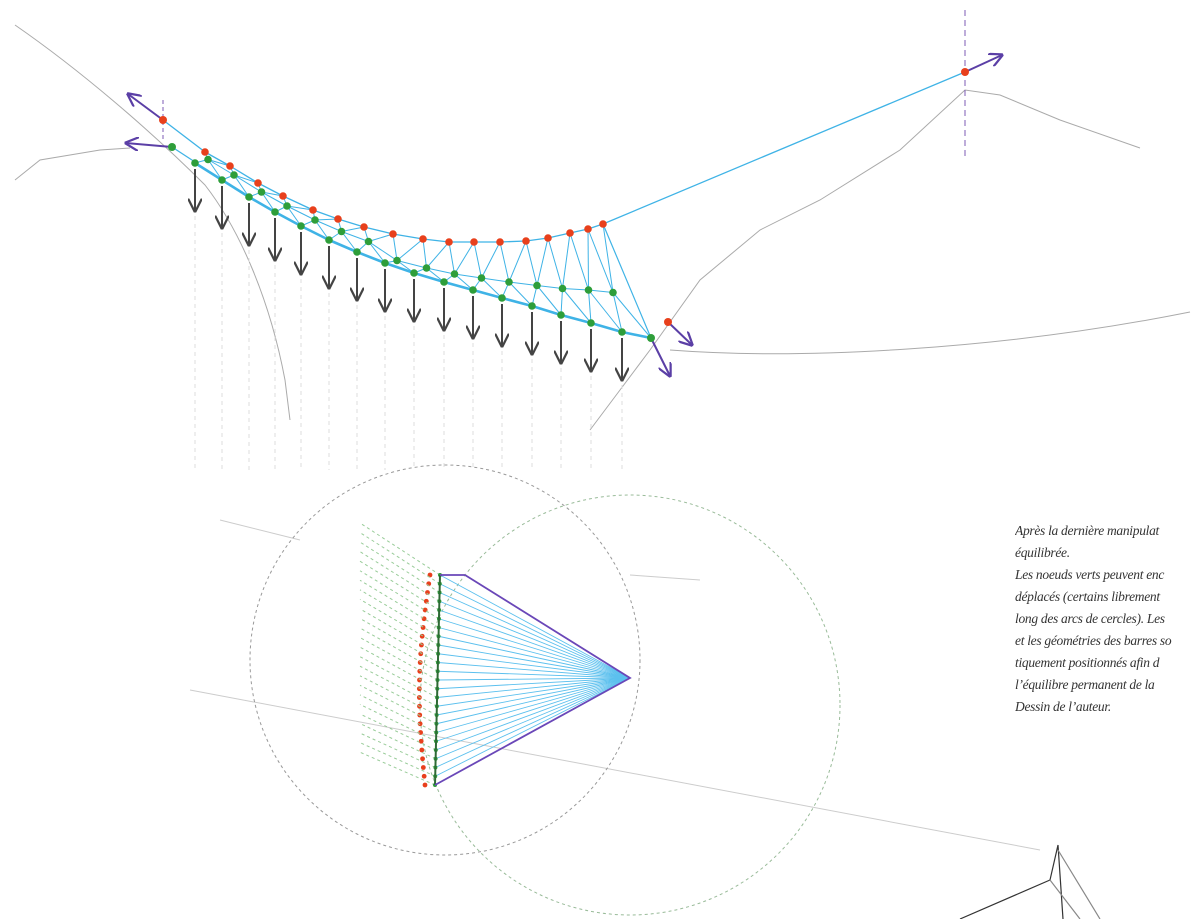 This screenshot has height=919, width=1203. Describe the element at coordinates (1090, 618) in the screenshot. I see `caption-line: long des arcs de cercles). Les` at that location.